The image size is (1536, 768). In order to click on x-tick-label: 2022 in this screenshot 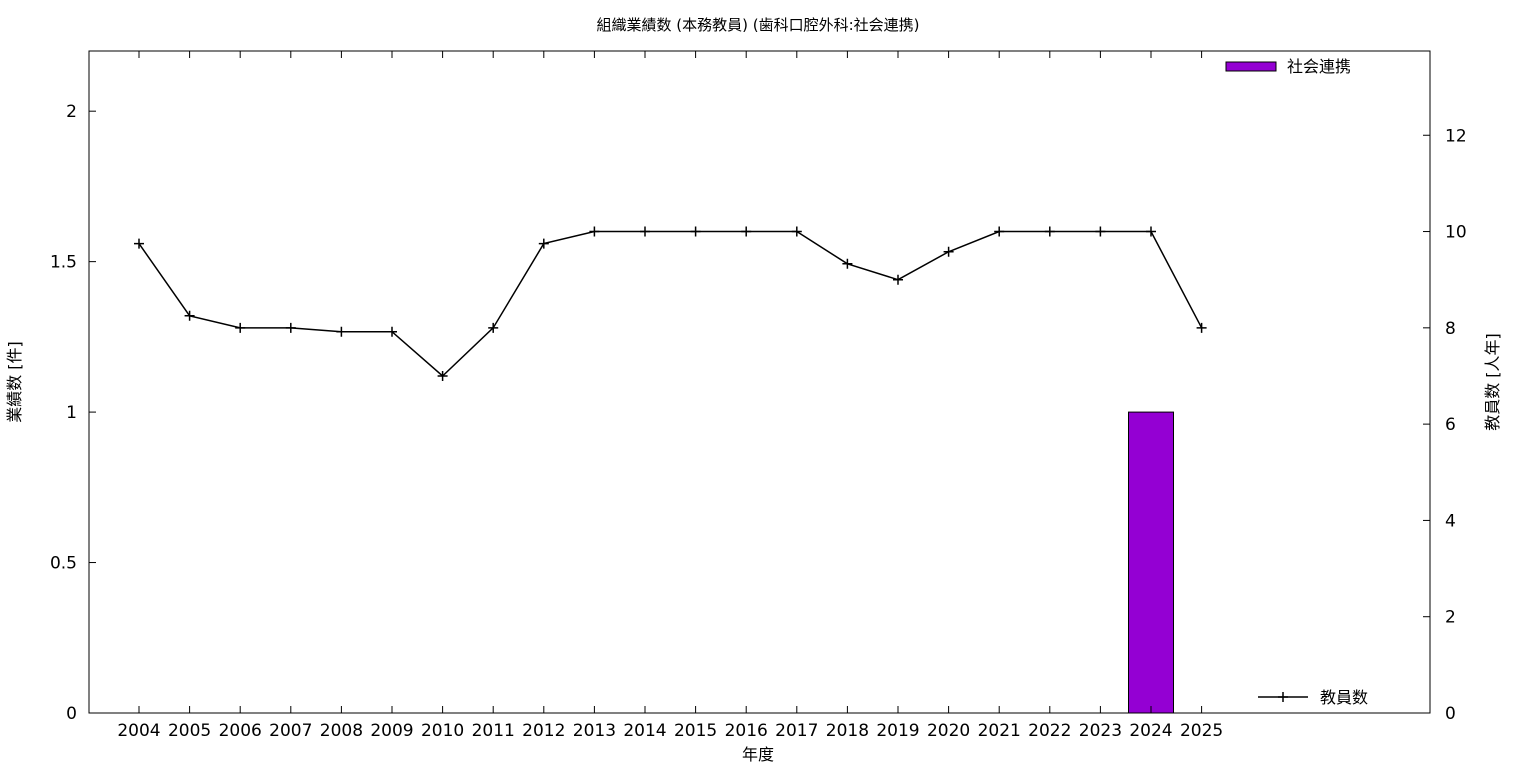, I will do `click(1049, 731)`.